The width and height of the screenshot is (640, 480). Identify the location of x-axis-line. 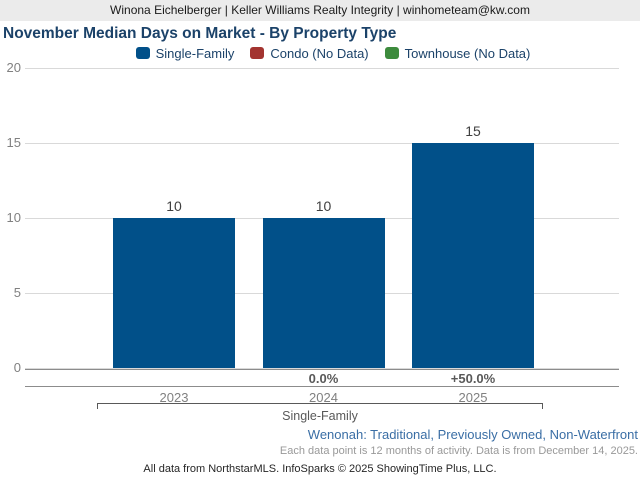
(322, 369).